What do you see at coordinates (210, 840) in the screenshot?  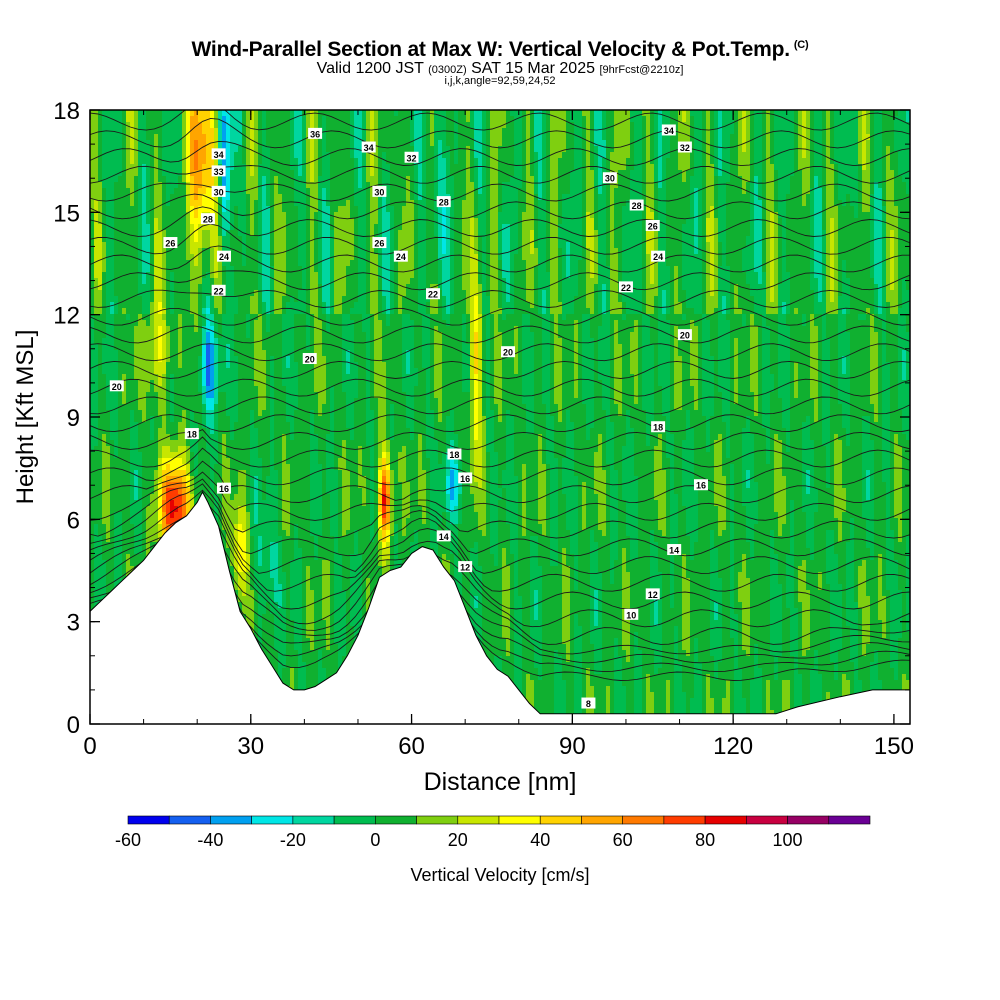 I see `colorbar-tick-label: -40` at bounding box center [210, 840].